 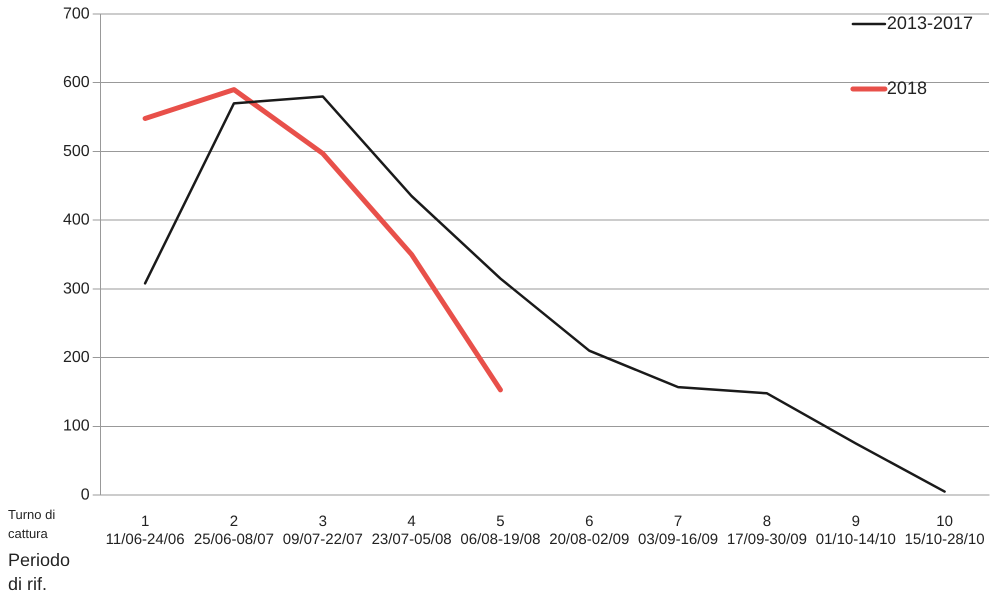 What do you see at coordinates (322, 530) in the screenshot?
I see `x-tick-label: 3 09/07-22/07` at bounding box center [322, 530].